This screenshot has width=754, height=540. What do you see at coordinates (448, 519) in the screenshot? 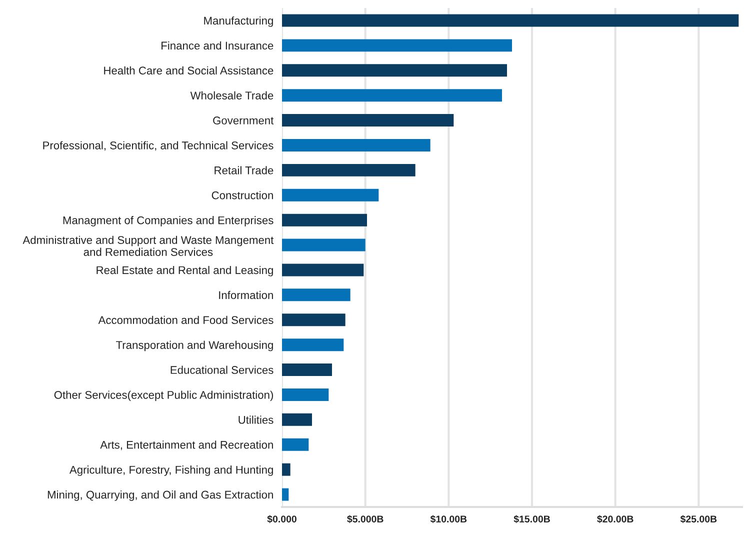
I see `x-tick-label: $10.00B` at bounding box center [448, 519].